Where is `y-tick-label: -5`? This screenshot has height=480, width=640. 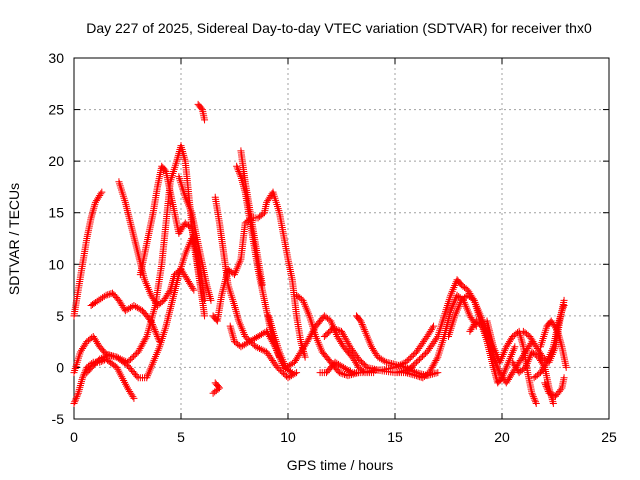
y-tick-label: -5 is located at coordinates (58, 419).